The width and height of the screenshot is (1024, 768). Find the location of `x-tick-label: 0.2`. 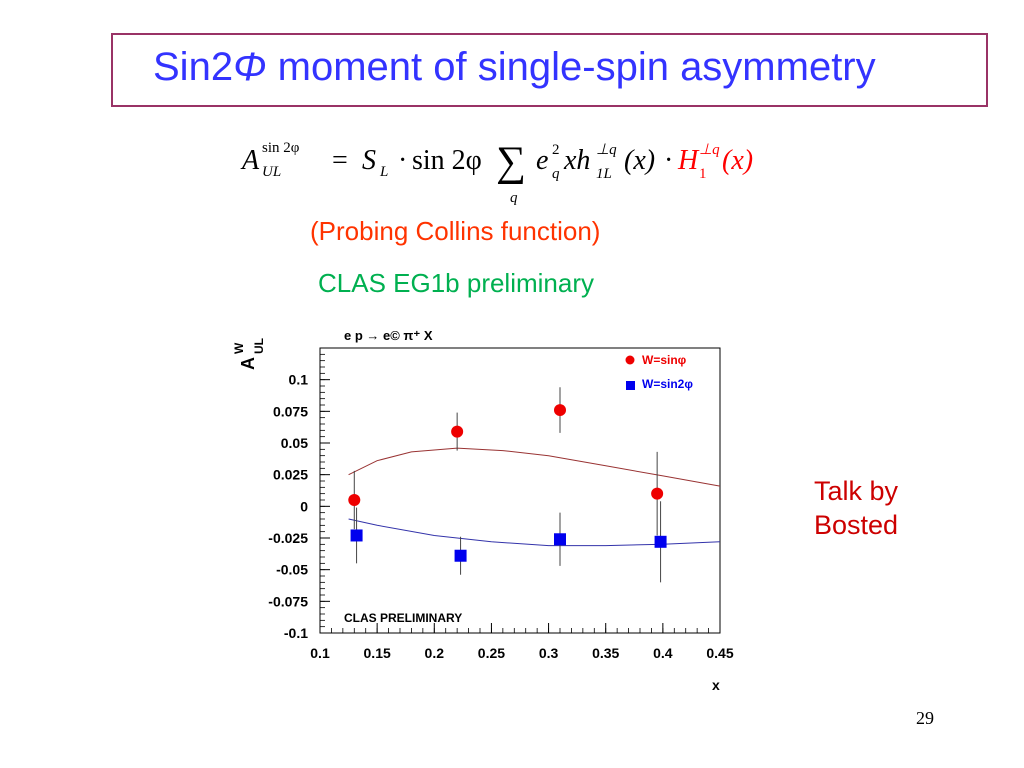

x-tick-label: 0.2 is located at coordinates (435, 653).